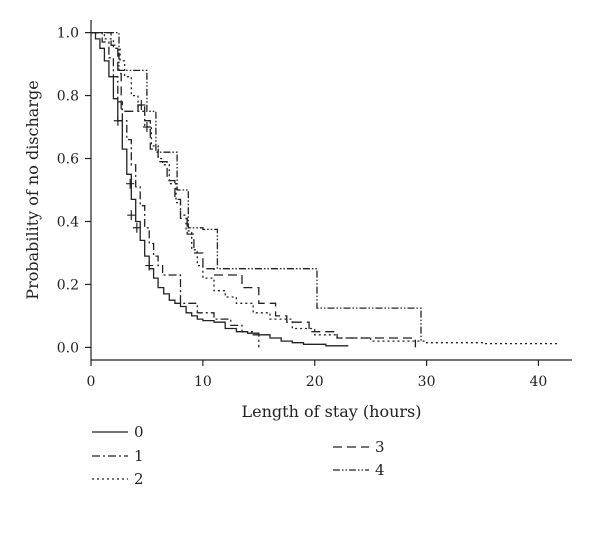 The height and width of the screenshot is (533, 600). Describe the element at coordinates (315, 382) in the screenshot. I see `x-tick-label: 20` at that location.